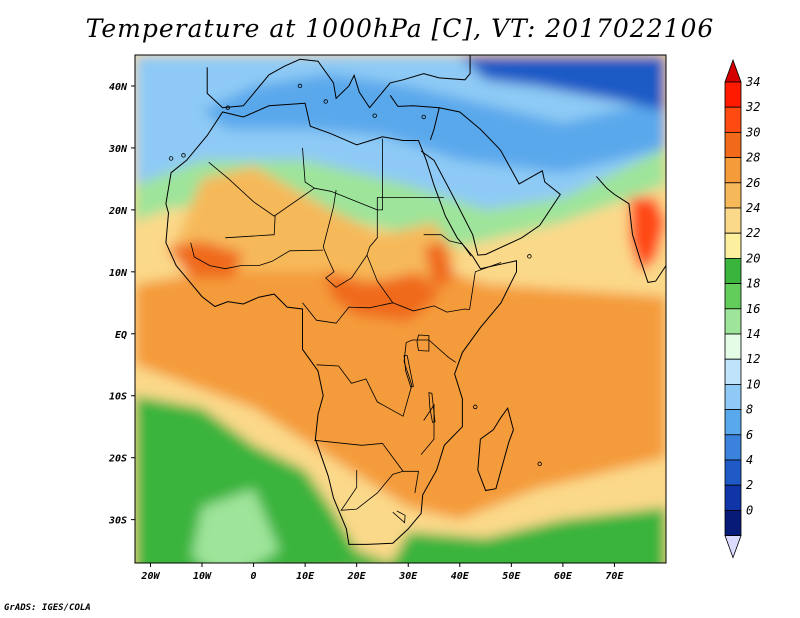 The image size is (800, 618). Describe the element at coordinates (47, 608) in the screenshot. I see `credit-label: GrADS: IGES/COLA` at that location.